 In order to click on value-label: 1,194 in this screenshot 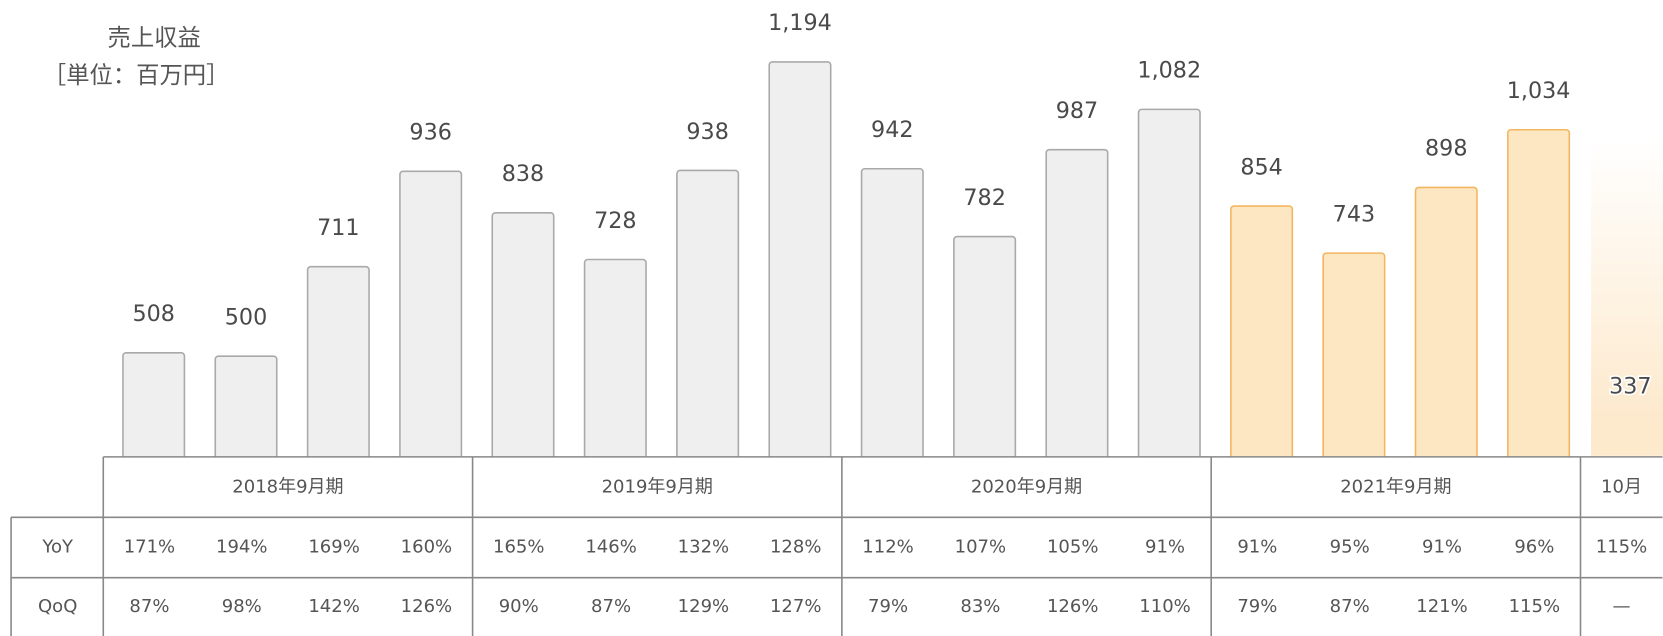, I will do `click(800, 23)`.